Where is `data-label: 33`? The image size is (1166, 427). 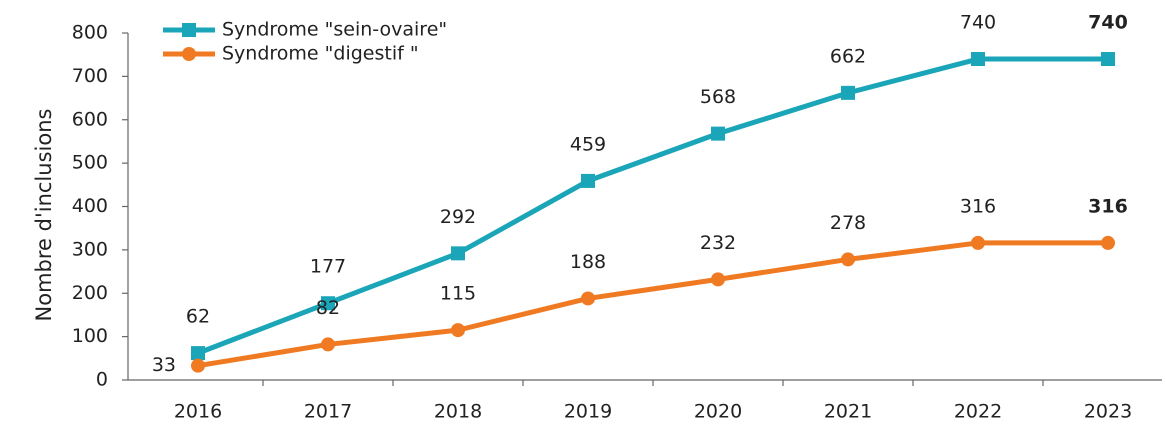 data-label: 33 is located at coordinates (164, 365).